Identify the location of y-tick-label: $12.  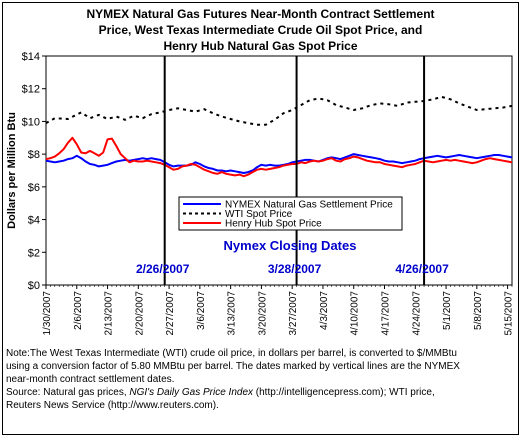
(31, 90).